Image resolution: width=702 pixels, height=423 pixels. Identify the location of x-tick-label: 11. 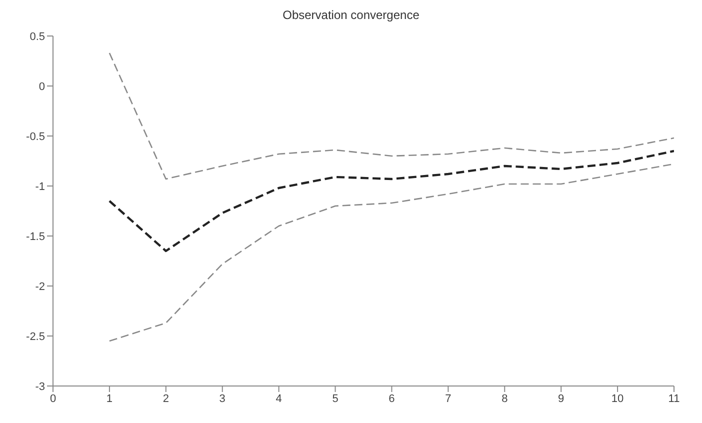
(674, 398).